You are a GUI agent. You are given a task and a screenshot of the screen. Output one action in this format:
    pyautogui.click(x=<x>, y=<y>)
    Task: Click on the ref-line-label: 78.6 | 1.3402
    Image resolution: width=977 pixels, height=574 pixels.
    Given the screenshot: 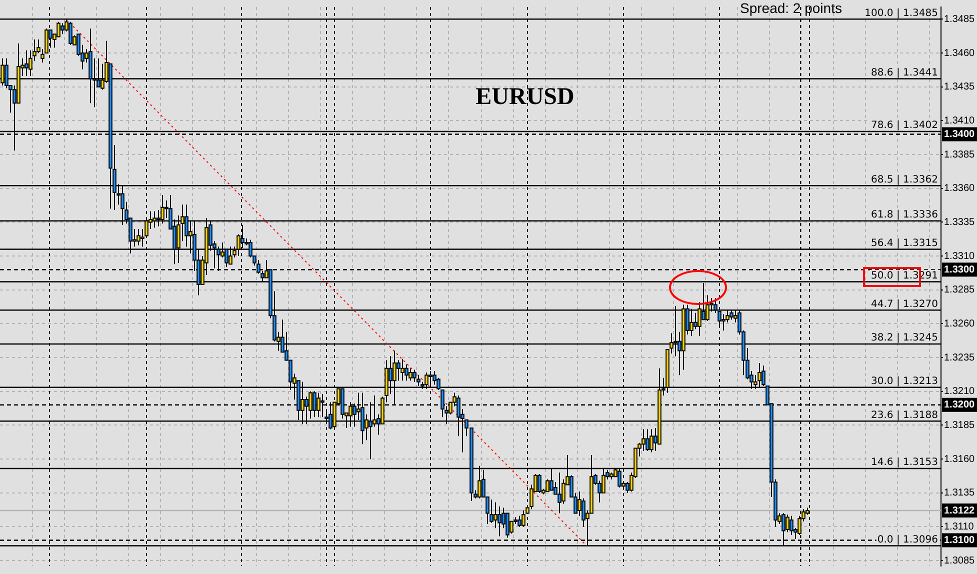 What is the action you would take?
    pyautogui.click(x=904, y=126)
    